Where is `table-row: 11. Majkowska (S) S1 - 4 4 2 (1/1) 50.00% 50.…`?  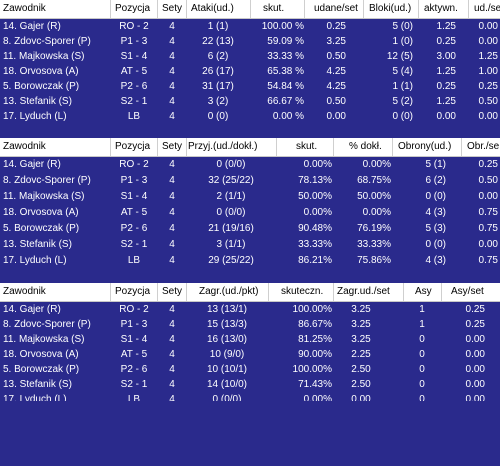
table-row: 11. Majkowska (S) S1 - 4 4 2 (1/1) 50.00% 50.… is located at coordinates (250, 197).